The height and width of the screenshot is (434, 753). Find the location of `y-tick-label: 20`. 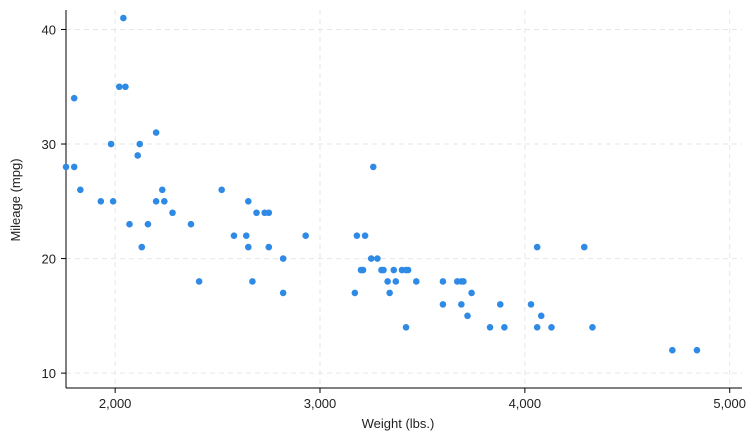

y-tick-label: 20 is located at coordinates (49, 259).